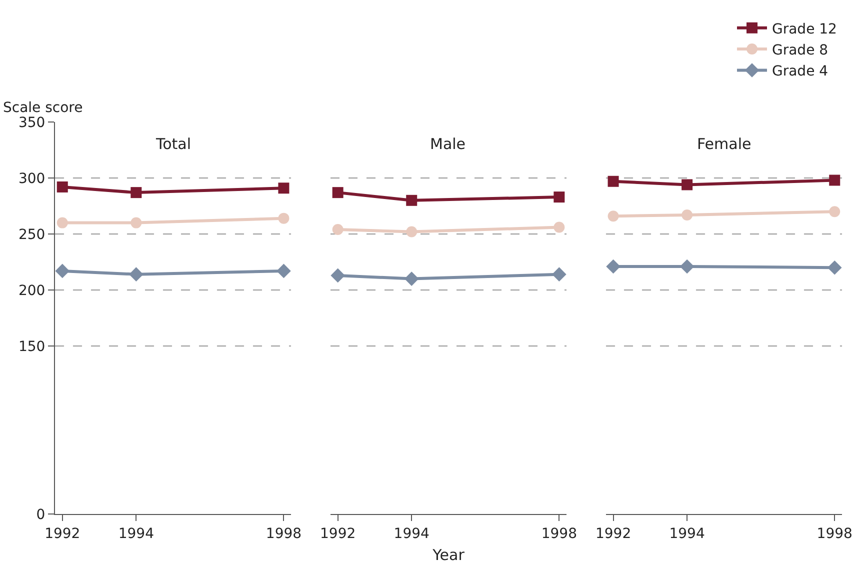 This screenshot has height=574, width=867. Describe the element at coordinates (32, 290) in the screenshot. I see `y-tick-label: 200` at that location.